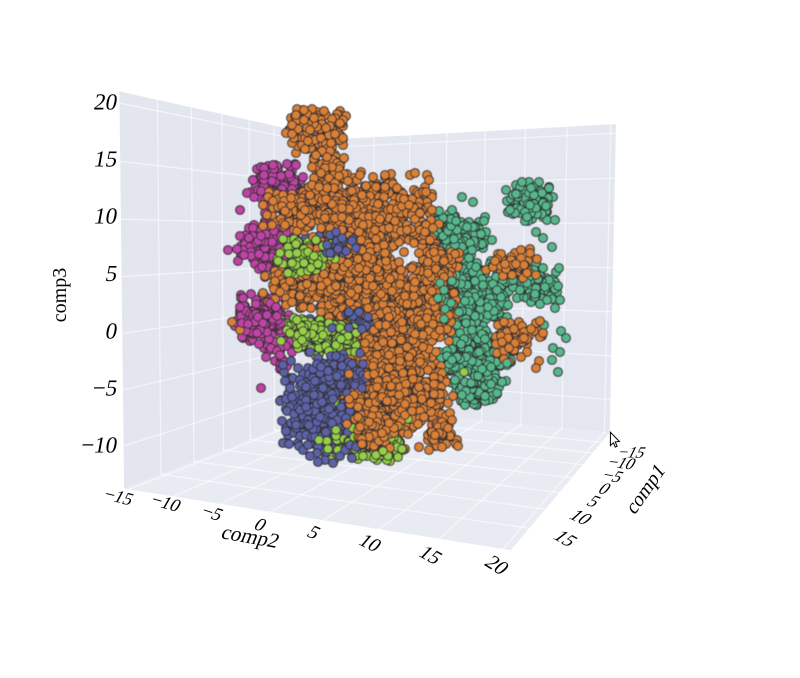  Describe the element at coordinates (250, 536) in the screenshot. I see `svg-text: comp2` at that location.